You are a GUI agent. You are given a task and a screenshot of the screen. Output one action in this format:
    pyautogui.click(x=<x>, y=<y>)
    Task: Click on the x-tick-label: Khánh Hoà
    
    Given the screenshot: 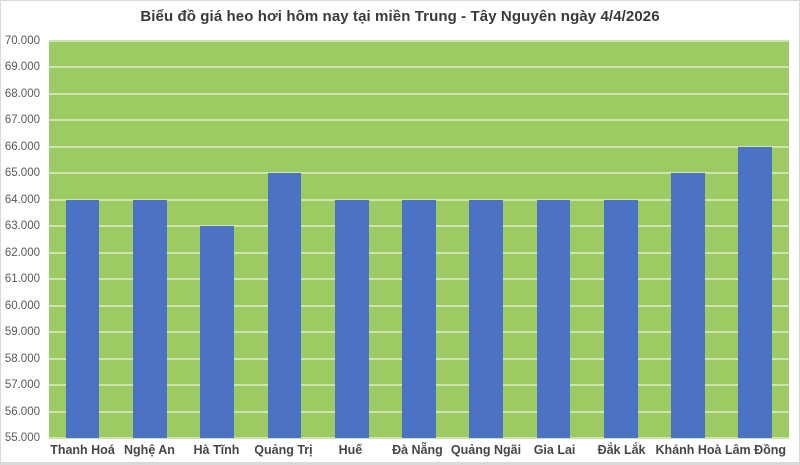 What is the action you would take?
    pyautogui.click(x=688, y=450)
    